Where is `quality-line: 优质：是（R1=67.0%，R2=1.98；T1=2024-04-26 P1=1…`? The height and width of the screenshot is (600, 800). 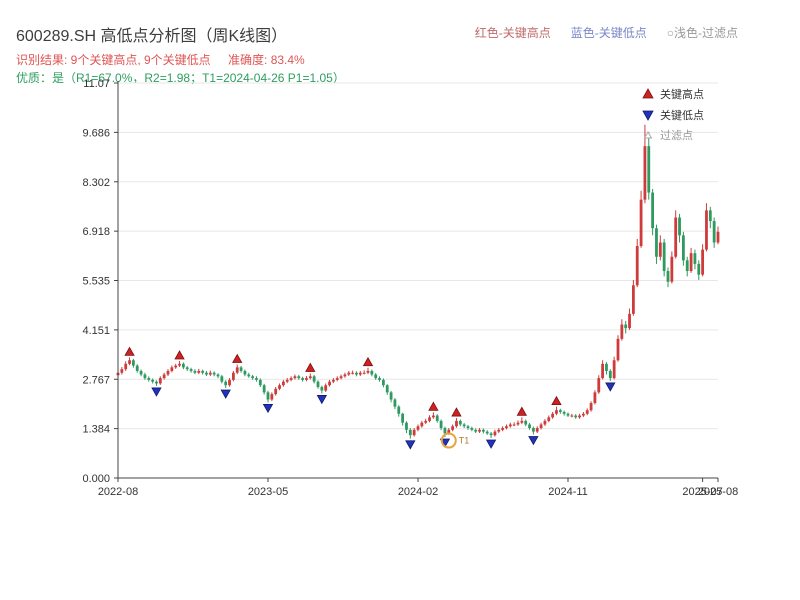
quality-line: 优质：是（R1=67.0%，R2=1.98；T1=2024-04-26 P1=1… is located at coordinates (180, 78).